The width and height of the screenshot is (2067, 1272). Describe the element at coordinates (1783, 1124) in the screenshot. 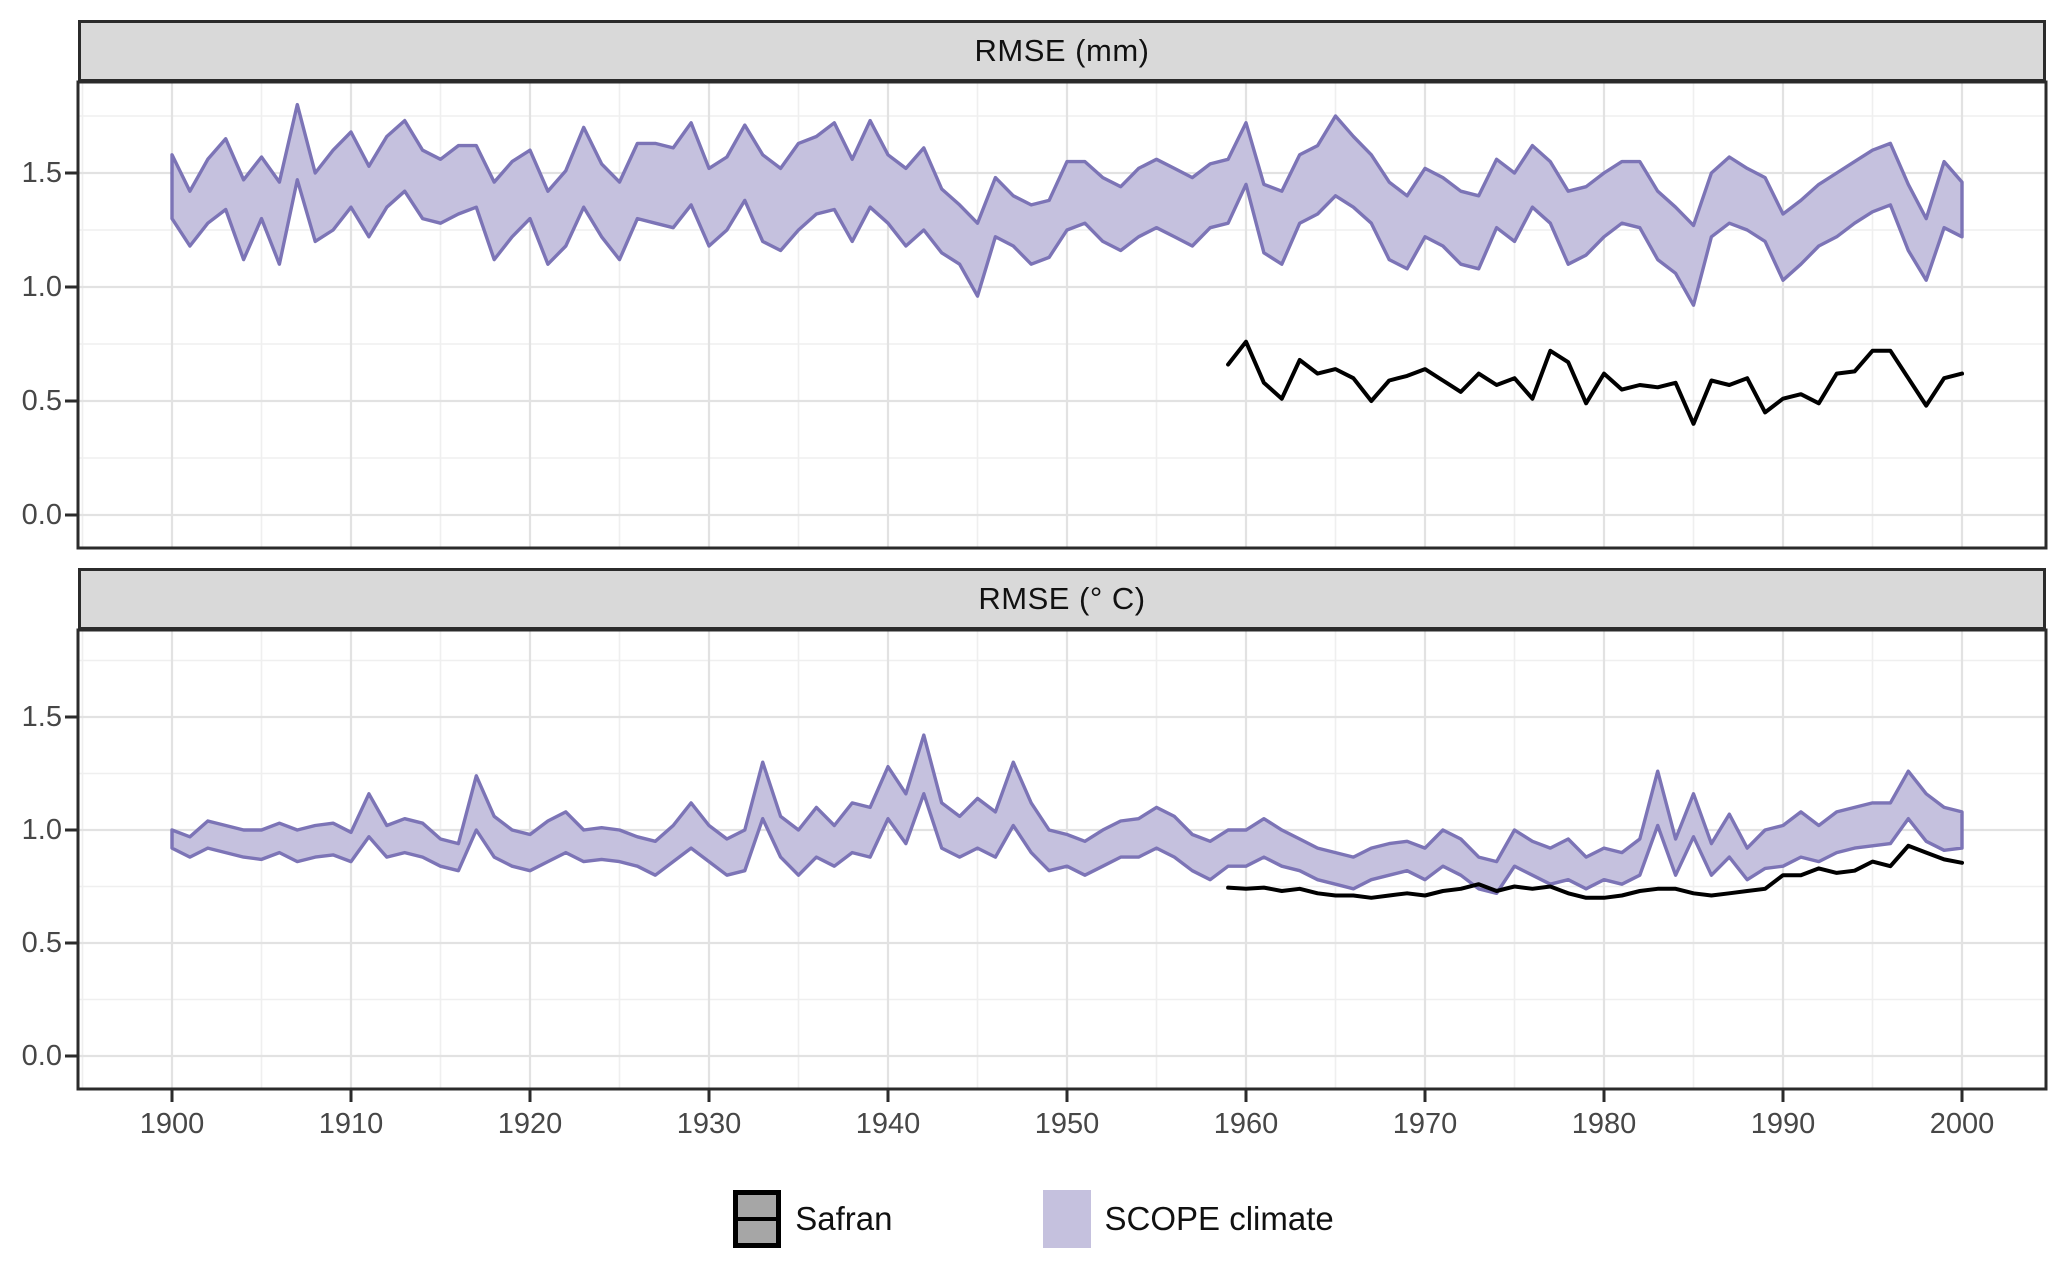

I see `x-tick-label: 1990` at that location.